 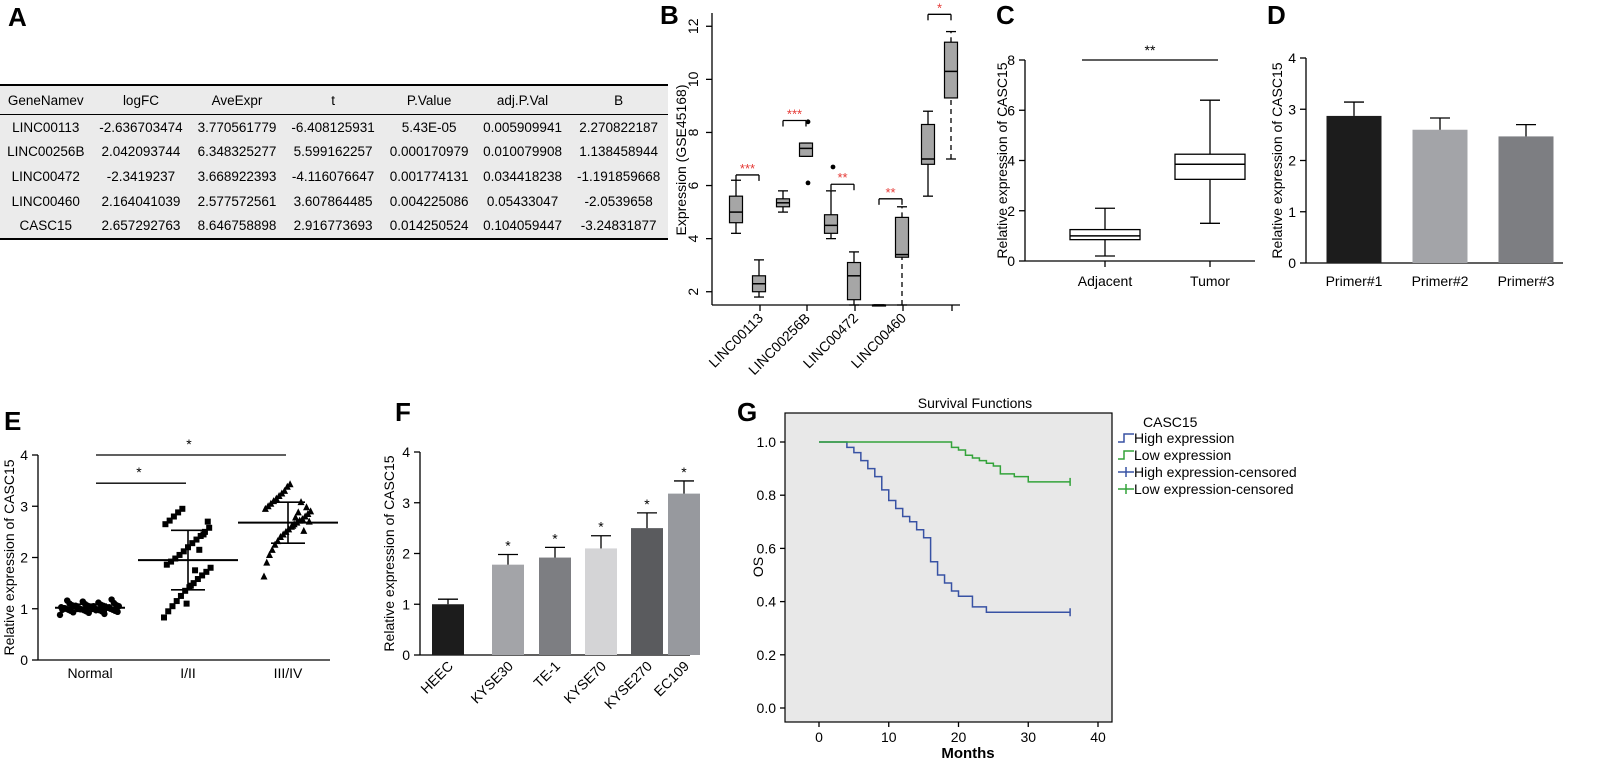 I want to click on panel-b-significance: **, so click(x=842, y=177).